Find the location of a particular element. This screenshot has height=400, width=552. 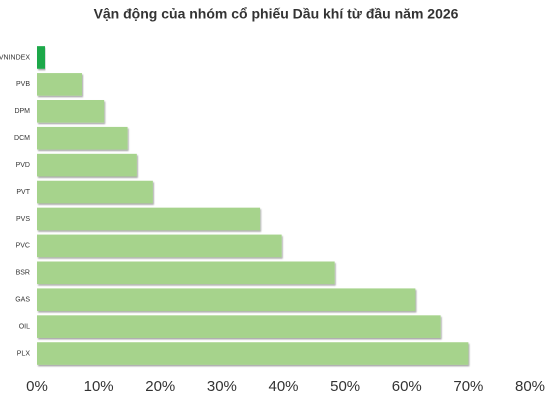

x-tick-label: 80% is located at coordinates (530, 386).